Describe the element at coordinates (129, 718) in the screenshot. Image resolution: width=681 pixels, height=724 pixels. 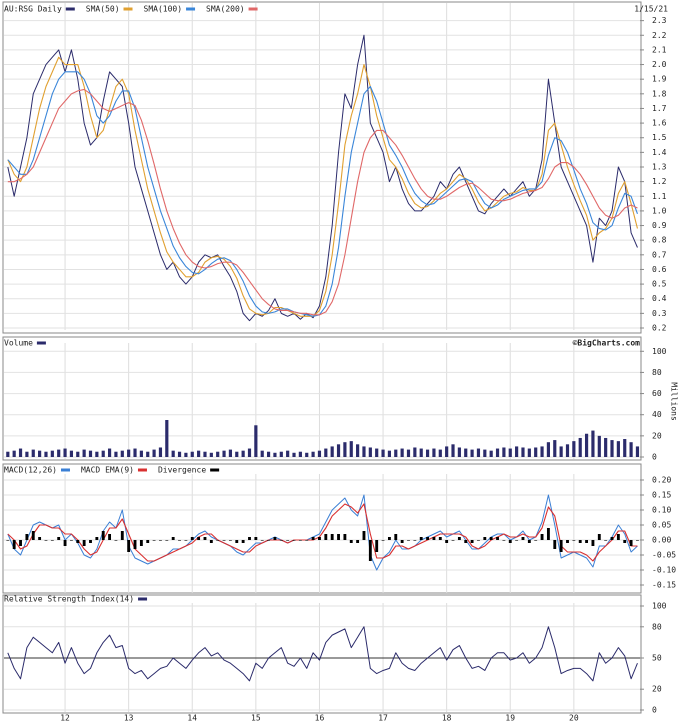
I see `x-tick-label: 13` at that location.